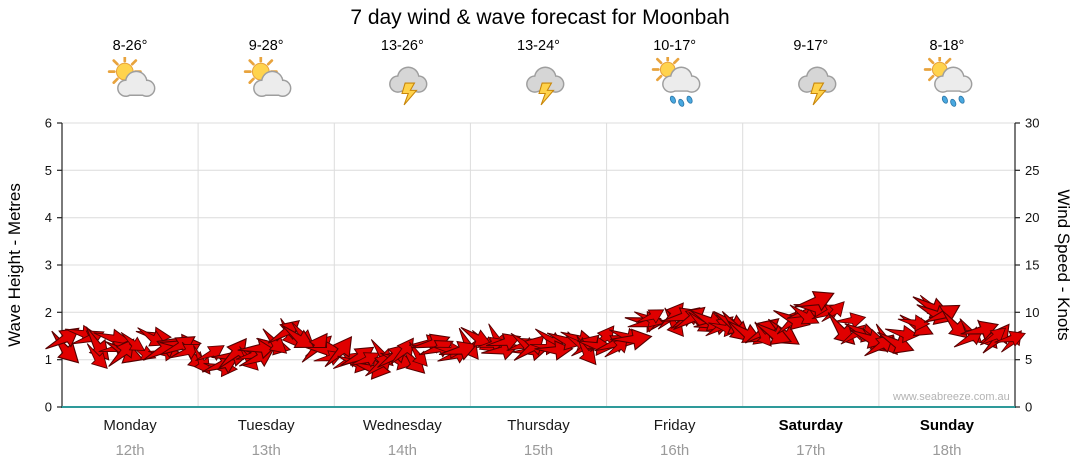 Image resolution: width=1080 pixels, height=475 pixels. I want to click on day-label-sunday: Sunday, so click(947, 425).